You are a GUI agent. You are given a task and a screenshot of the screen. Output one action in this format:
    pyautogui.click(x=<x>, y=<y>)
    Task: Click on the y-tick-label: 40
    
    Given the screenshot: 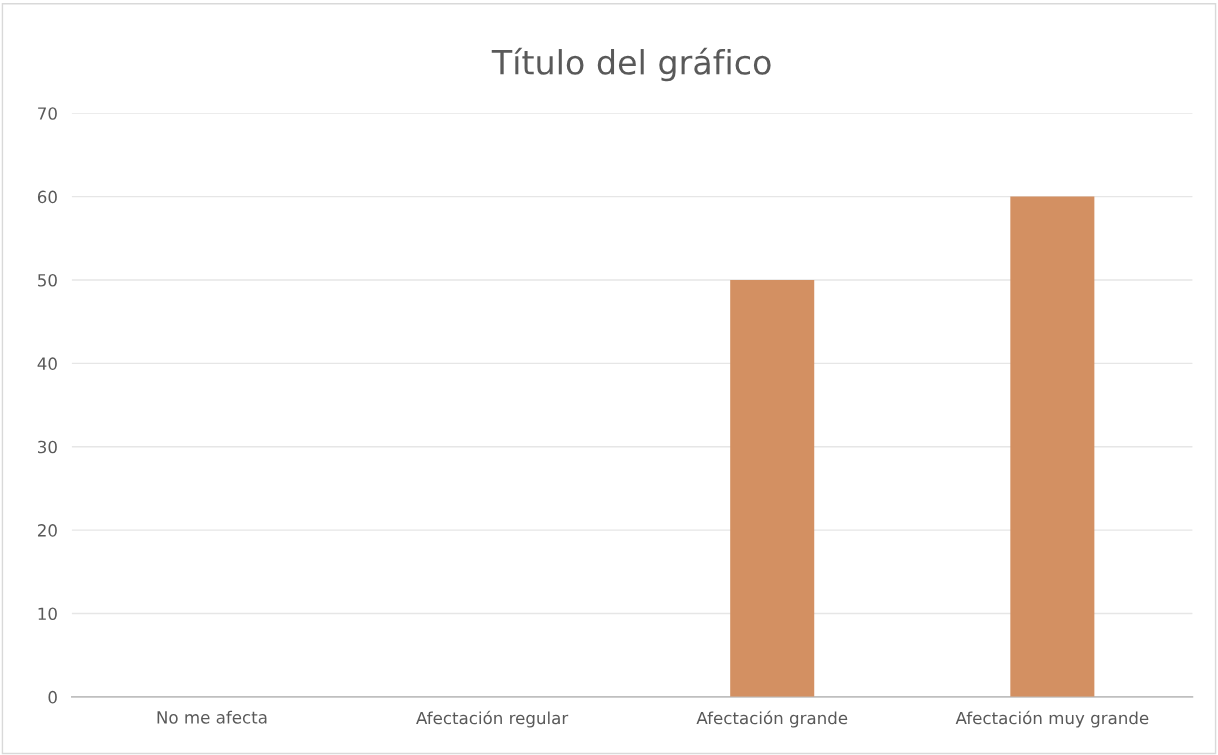 What is the action you would take?
    pyautogui.click(x=47, y=363)
    